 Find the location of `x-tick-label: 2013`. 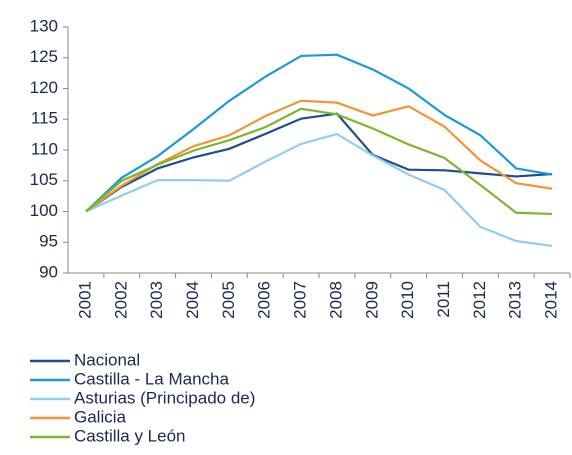

x-tick-label: 2013 is located at coordinates (515, 300).